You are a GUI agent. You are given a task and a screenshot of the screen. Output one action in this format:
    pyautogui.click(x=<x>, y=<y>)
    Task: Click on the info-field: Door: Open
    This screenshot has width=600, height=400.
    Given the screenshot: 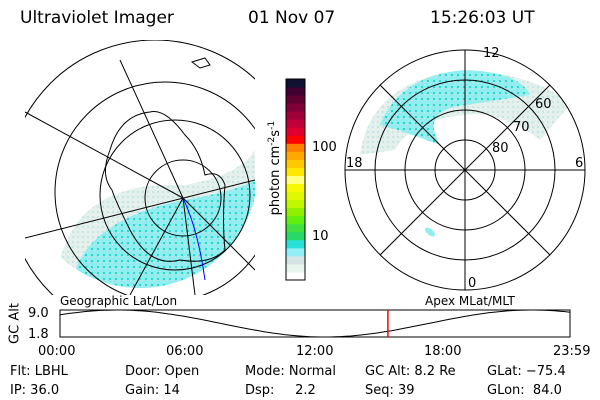 What is the action you would take?
    pyautogui.click(x=162, y=371)
    